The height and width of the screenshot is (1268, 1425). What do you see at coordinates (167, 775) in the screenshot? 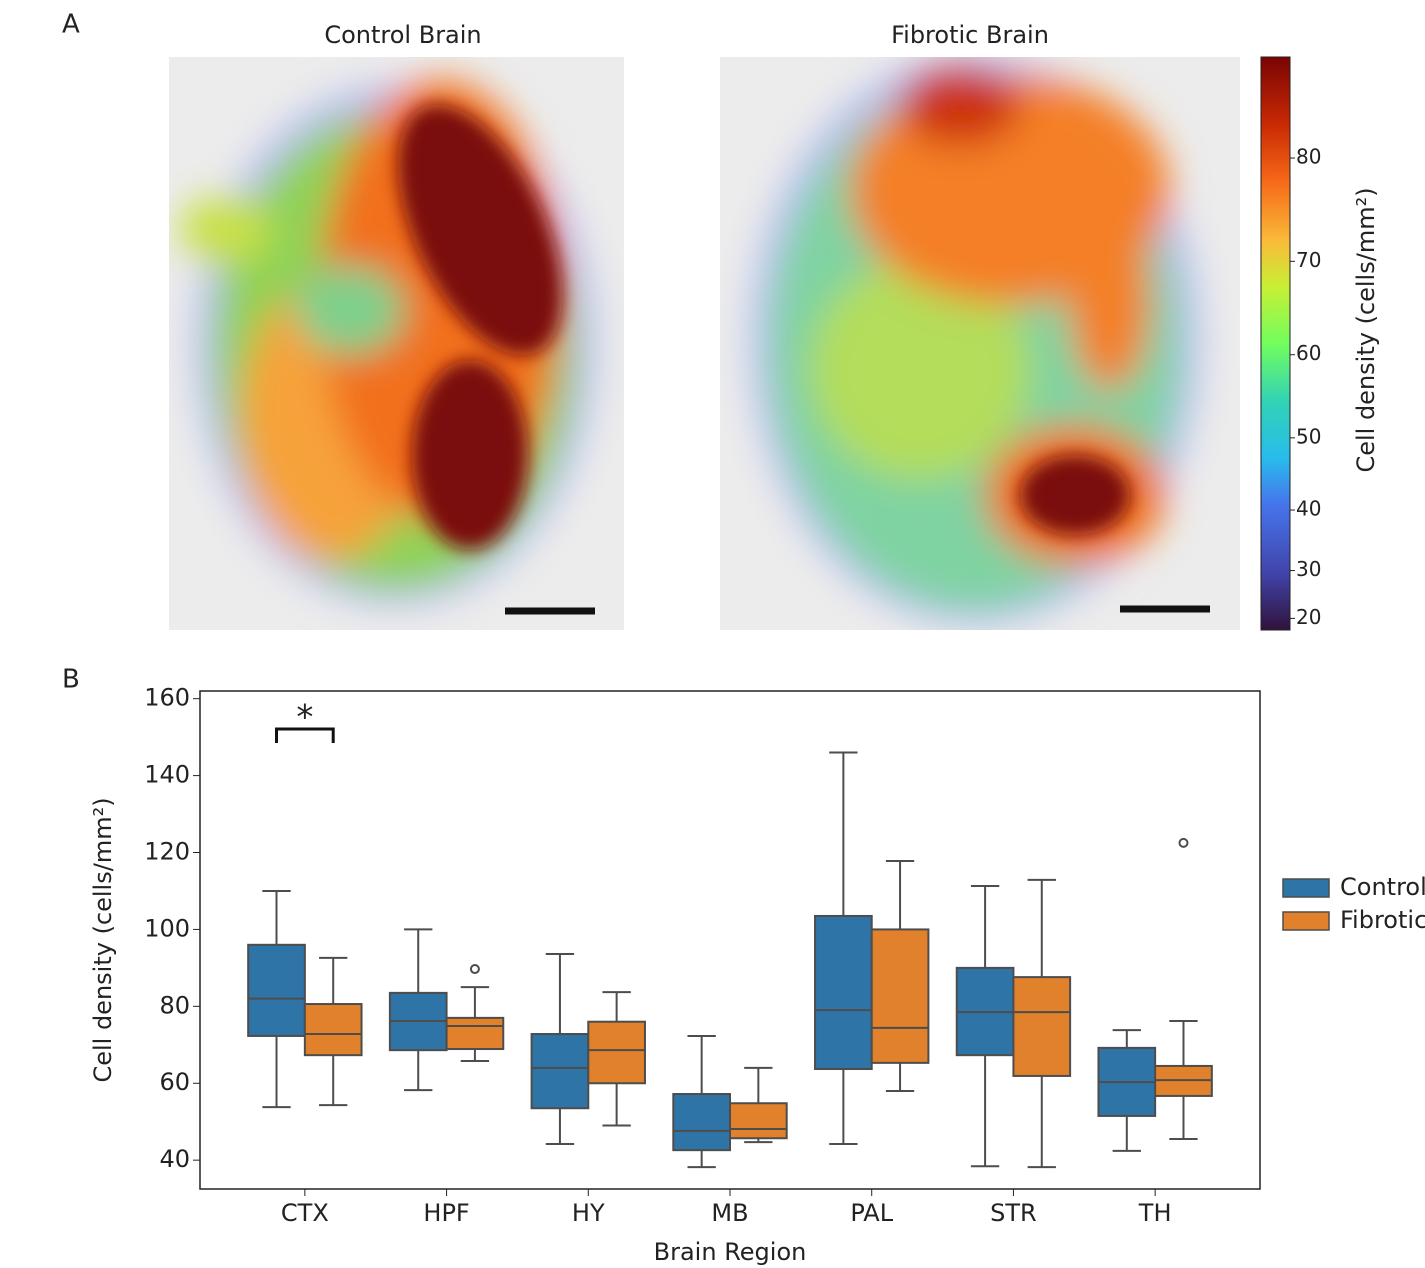
I see `y-tick-label: 140` at bounding box center [167, 775].